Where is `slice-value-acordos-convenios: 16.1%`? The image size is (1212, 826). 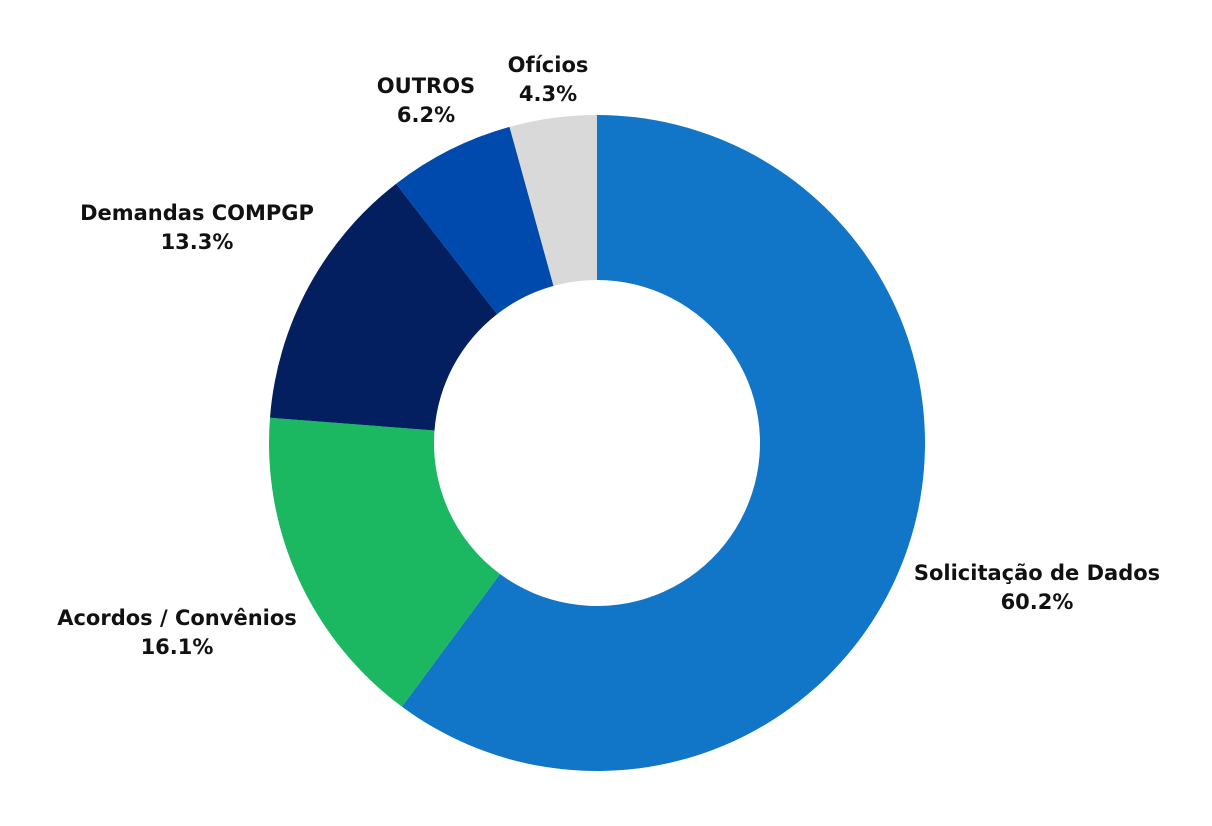 slice-value-acordos-convenios: 16.1% is located at coordinates (177, 647).